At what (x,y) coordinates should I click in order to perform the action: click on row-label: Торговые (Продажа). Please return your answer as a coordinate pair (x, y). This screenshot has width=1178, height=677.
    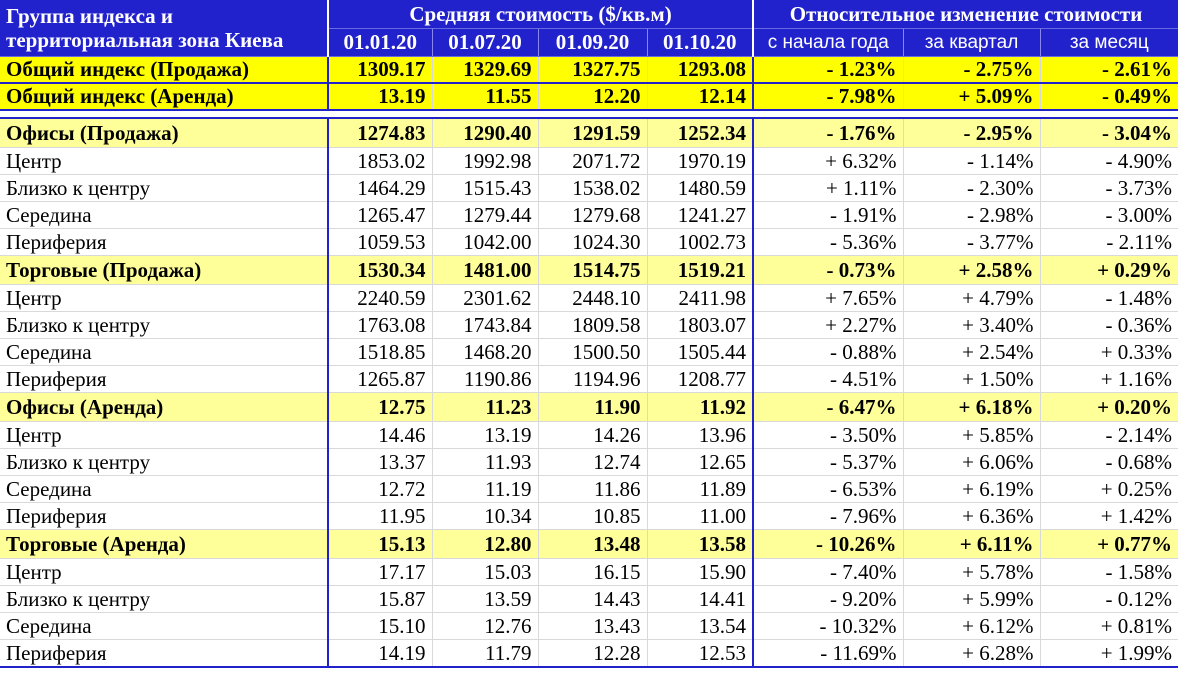
    Looking at the image, I should click on (164, 270).